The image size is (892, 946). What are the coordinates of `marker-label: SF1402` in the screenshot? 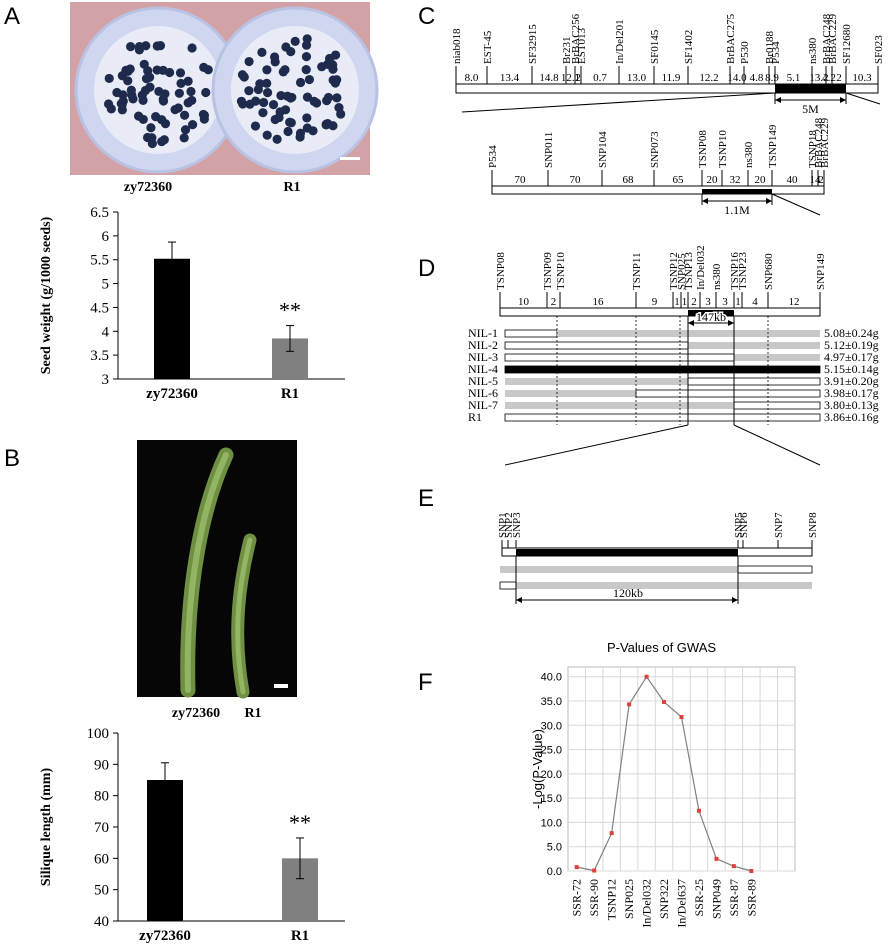 It's located at (689, 47).